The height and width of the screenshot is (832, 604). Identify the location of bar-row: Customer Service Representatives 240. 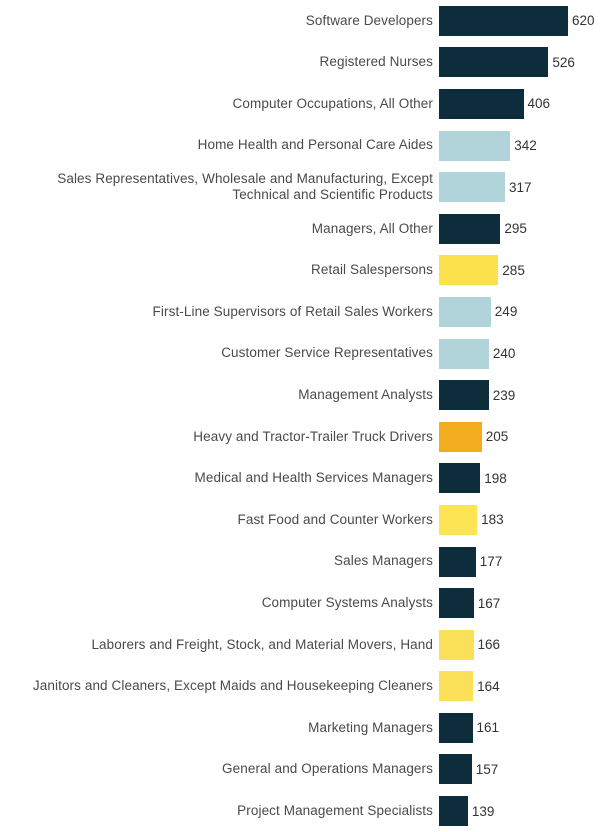
(302, 354).